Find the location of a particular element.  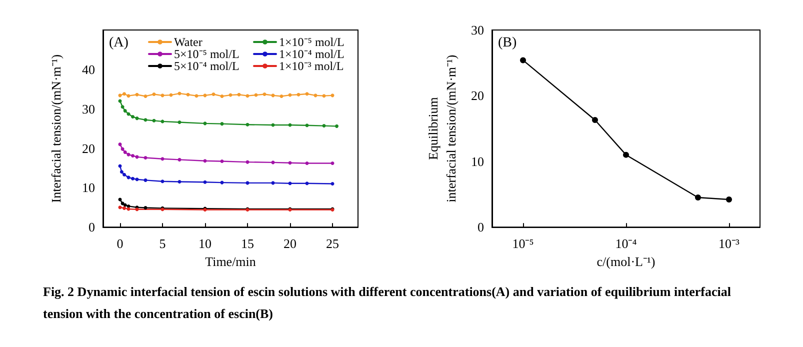

x-tick-label: 10 is located at coordinates (205, 244).